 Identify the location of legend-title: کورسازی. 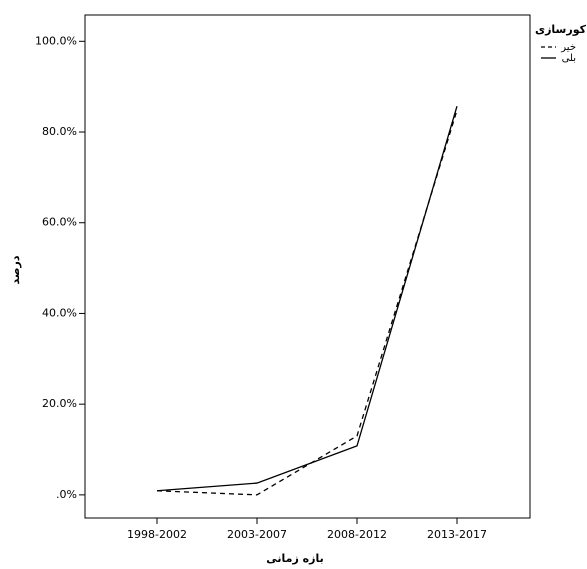
(561, 29).